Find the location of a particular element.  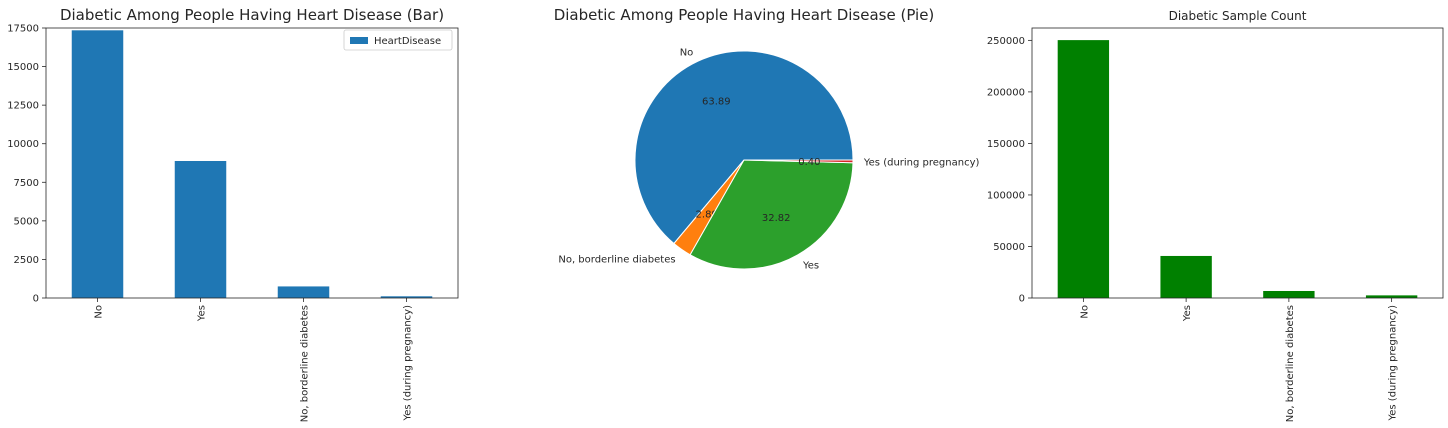

y-tick-label: 5000 is located at coordinates (26, 221).